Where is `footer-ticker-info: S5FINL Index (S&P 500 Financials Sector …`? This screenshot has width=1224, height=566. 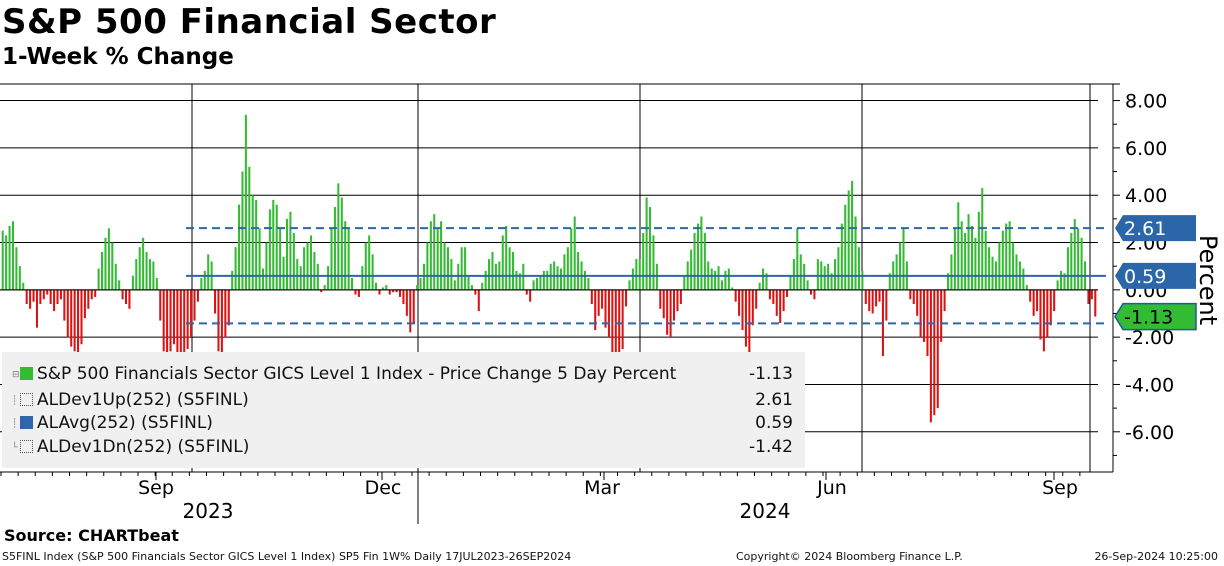 footer-ticker-info: S5FINL Index (S&P 500 Financials Sector … is located at coordinates (287, 556).